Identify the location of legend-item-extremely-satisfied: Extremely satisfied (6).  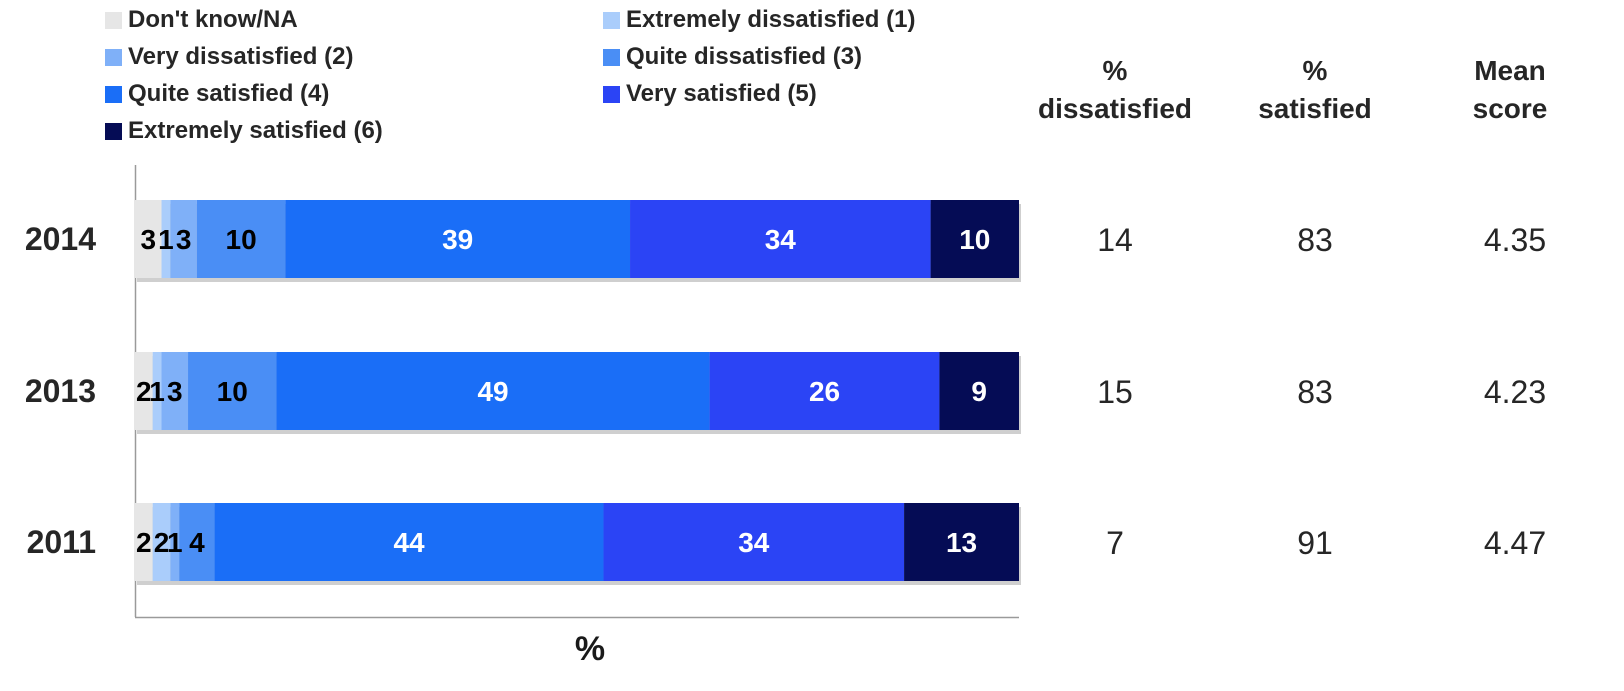
(244, 131).